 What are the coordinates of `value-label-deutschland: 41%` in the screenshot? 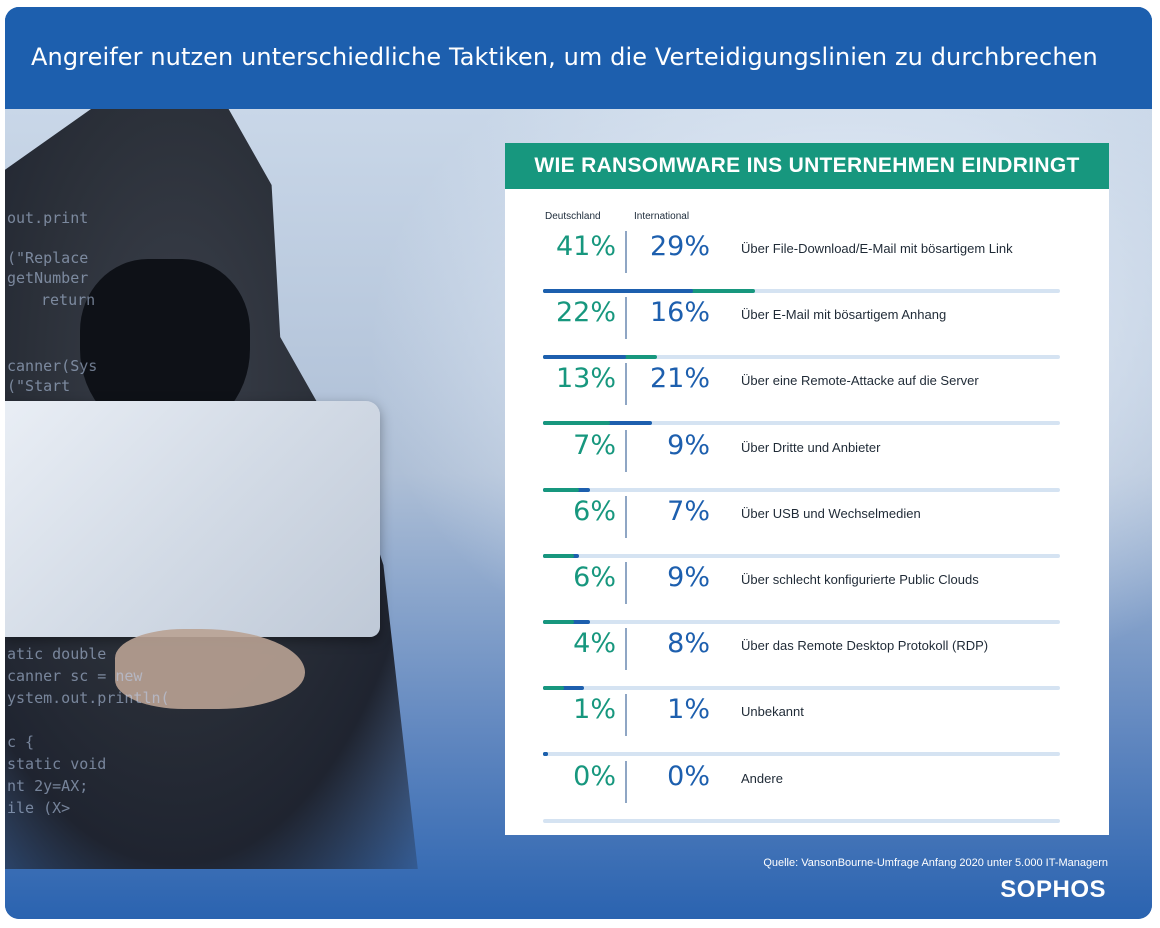 It's located at (585, 246).